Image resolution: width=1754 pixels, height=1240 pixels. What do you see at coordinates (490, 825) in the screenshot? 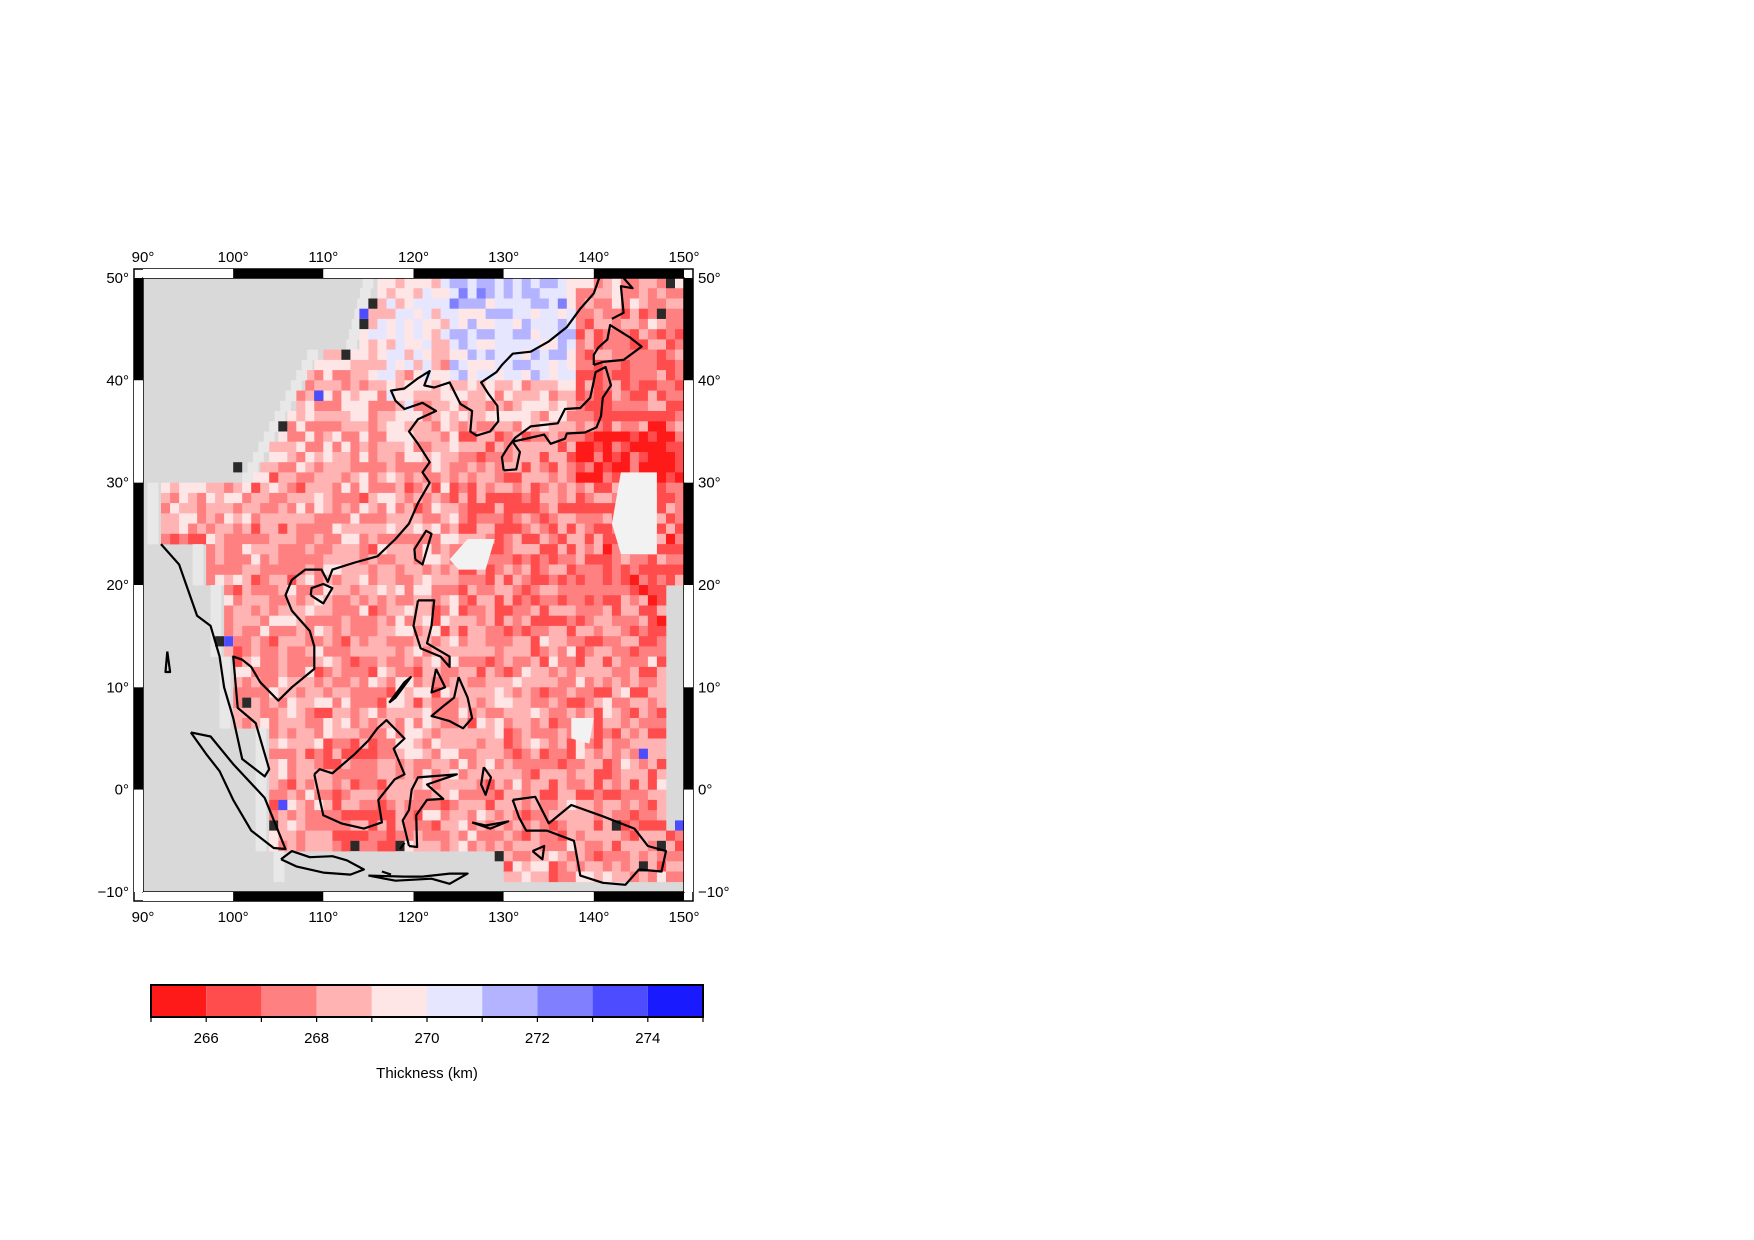
I see `coastline` at bounding box center [490, 825].